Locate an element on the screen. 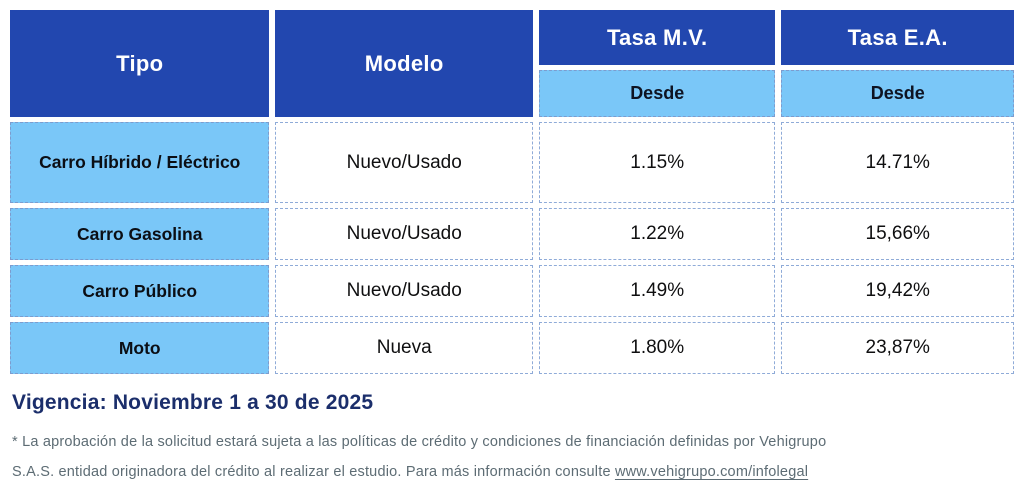  row-gasolina-tasa-ea-cell: 15,66% is located at coordinates (897, 234).